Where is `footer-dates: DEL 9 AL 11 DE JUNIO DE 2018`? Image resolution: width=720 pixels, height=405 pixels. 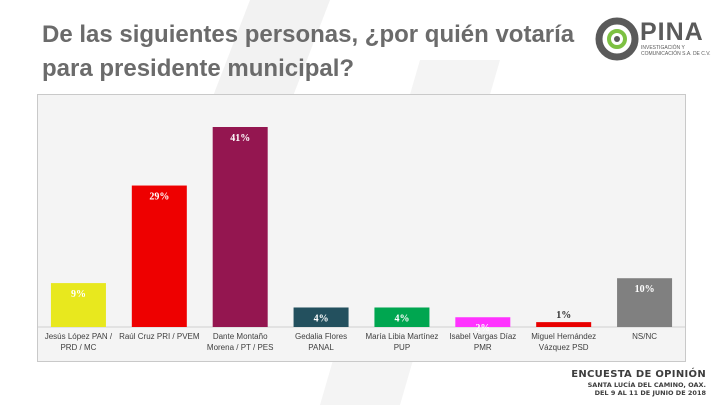
footer-dates: DEL 9 AL 11 DE JUNIO DE 2018 is located at coordinates (650, 393).